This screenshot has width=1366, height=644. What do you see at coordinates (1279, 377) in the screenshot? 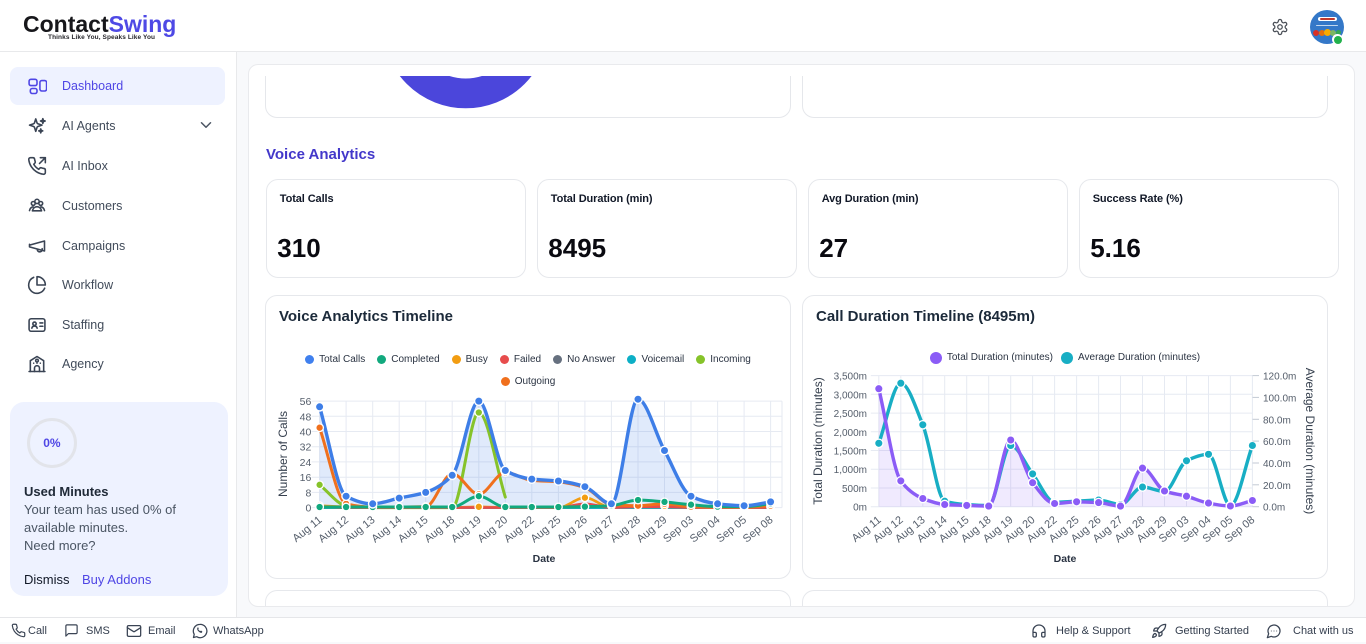
I see `svg-text: 120.0m` at bounding box center [1279, 377].